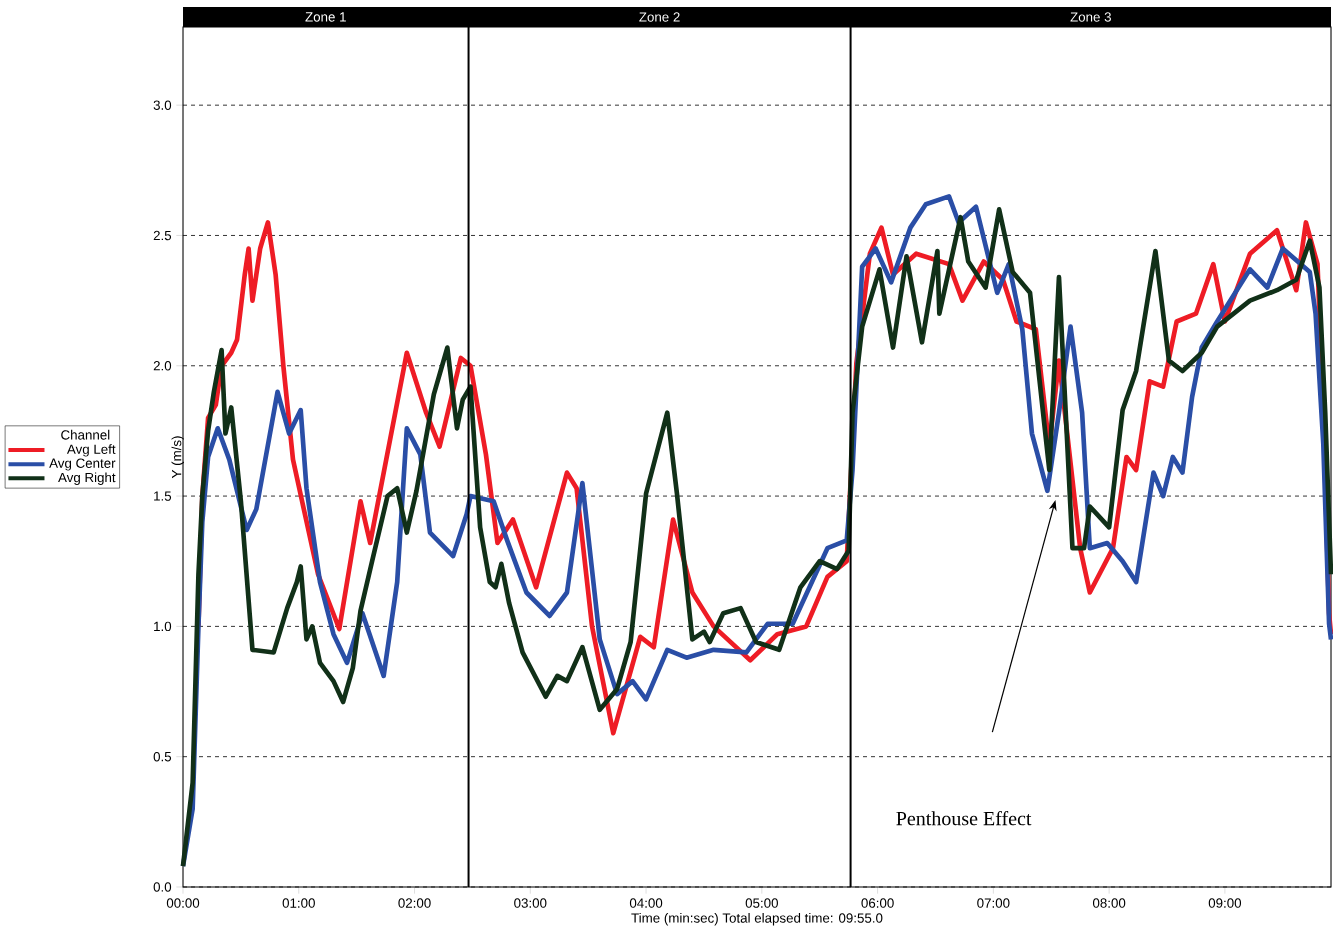  What do you see at coordinates (1109, 903) in the screenshot?
I see `x-tick-label: 08:00` at bounding box center [1109, 903].